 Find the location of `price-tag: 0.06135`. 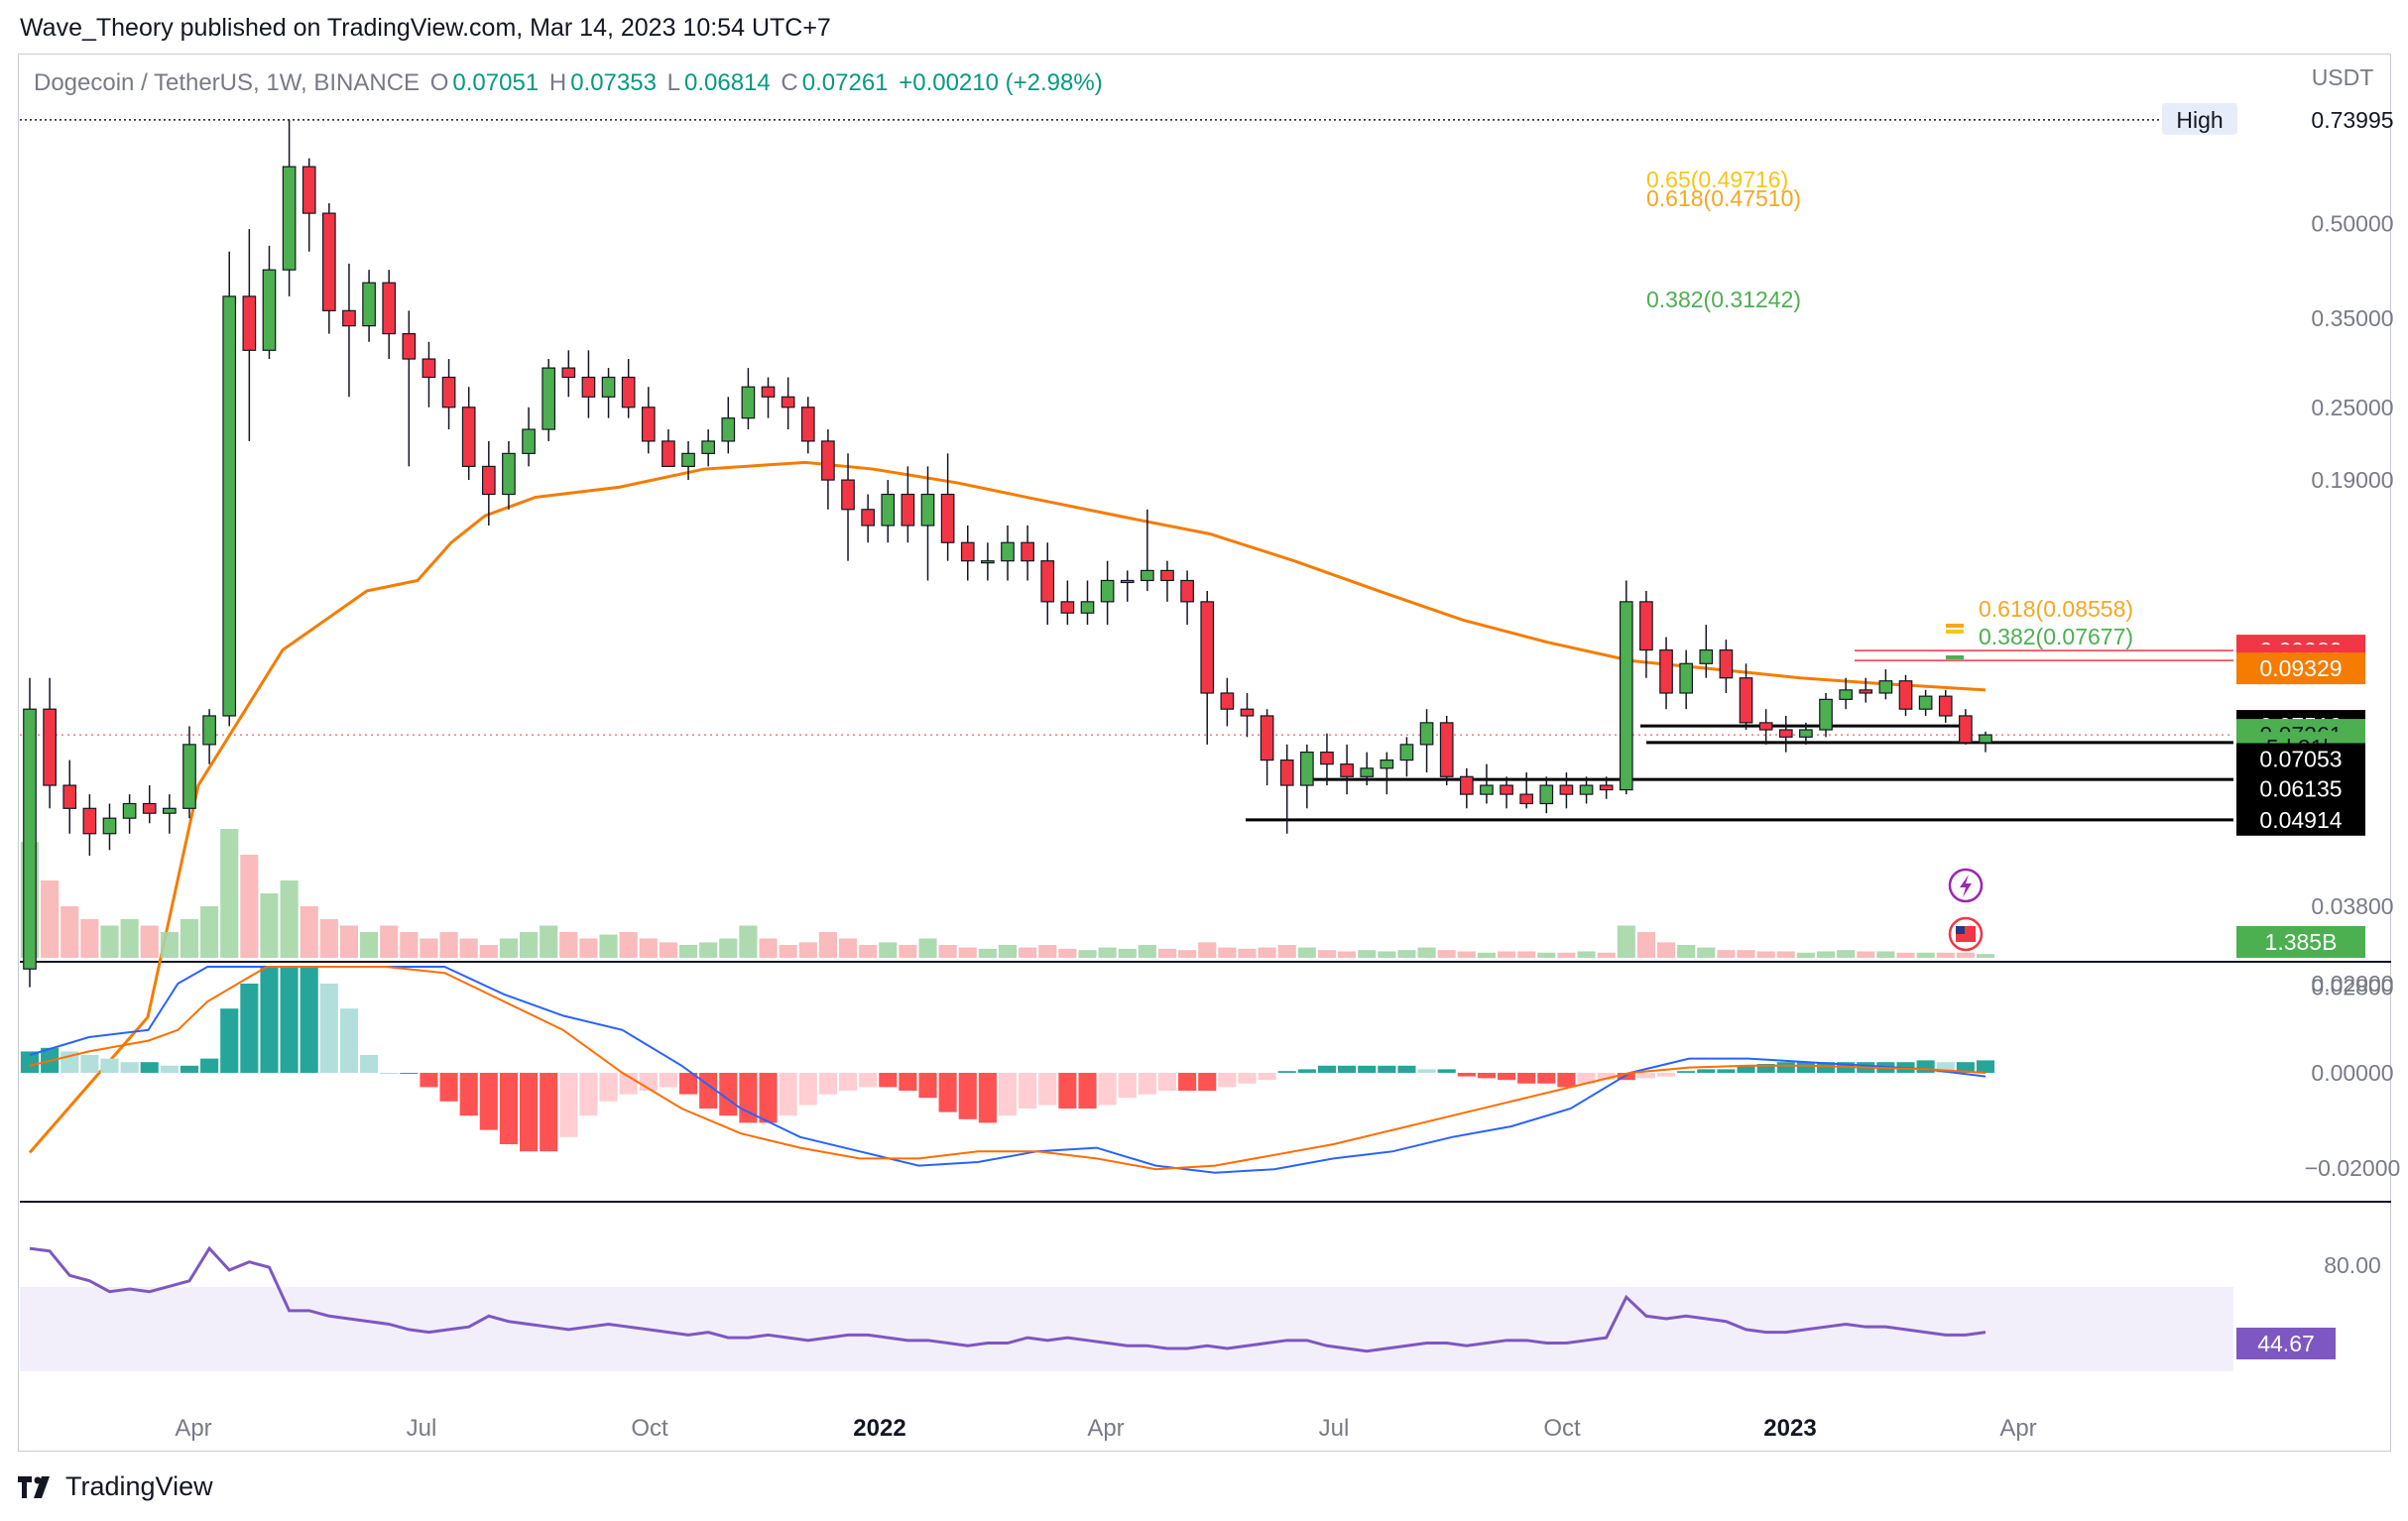

price-tag: 0.06135 is located at coordinates (2301, 789).